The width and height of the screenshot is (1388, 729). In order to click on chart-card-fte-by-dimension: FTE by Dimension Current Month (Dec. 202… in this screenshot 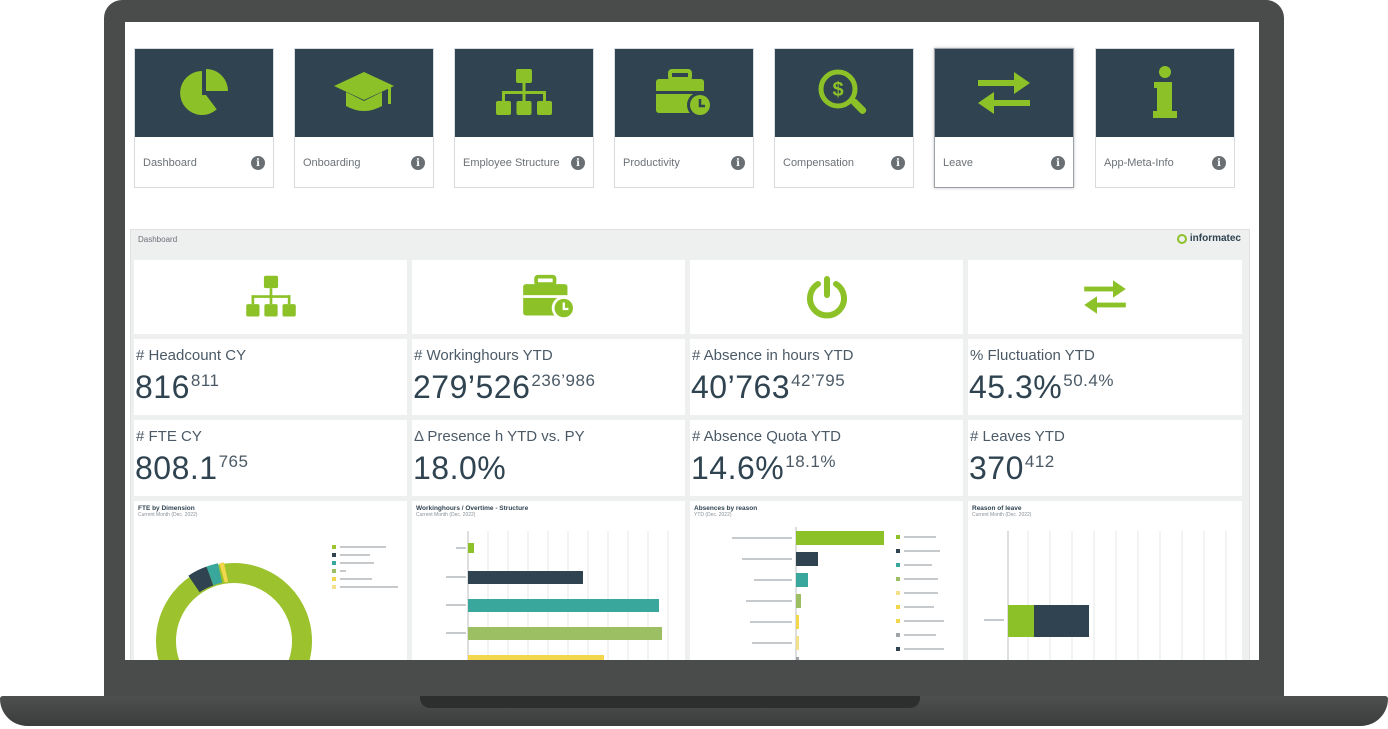, I will do `click(270, 580)`.